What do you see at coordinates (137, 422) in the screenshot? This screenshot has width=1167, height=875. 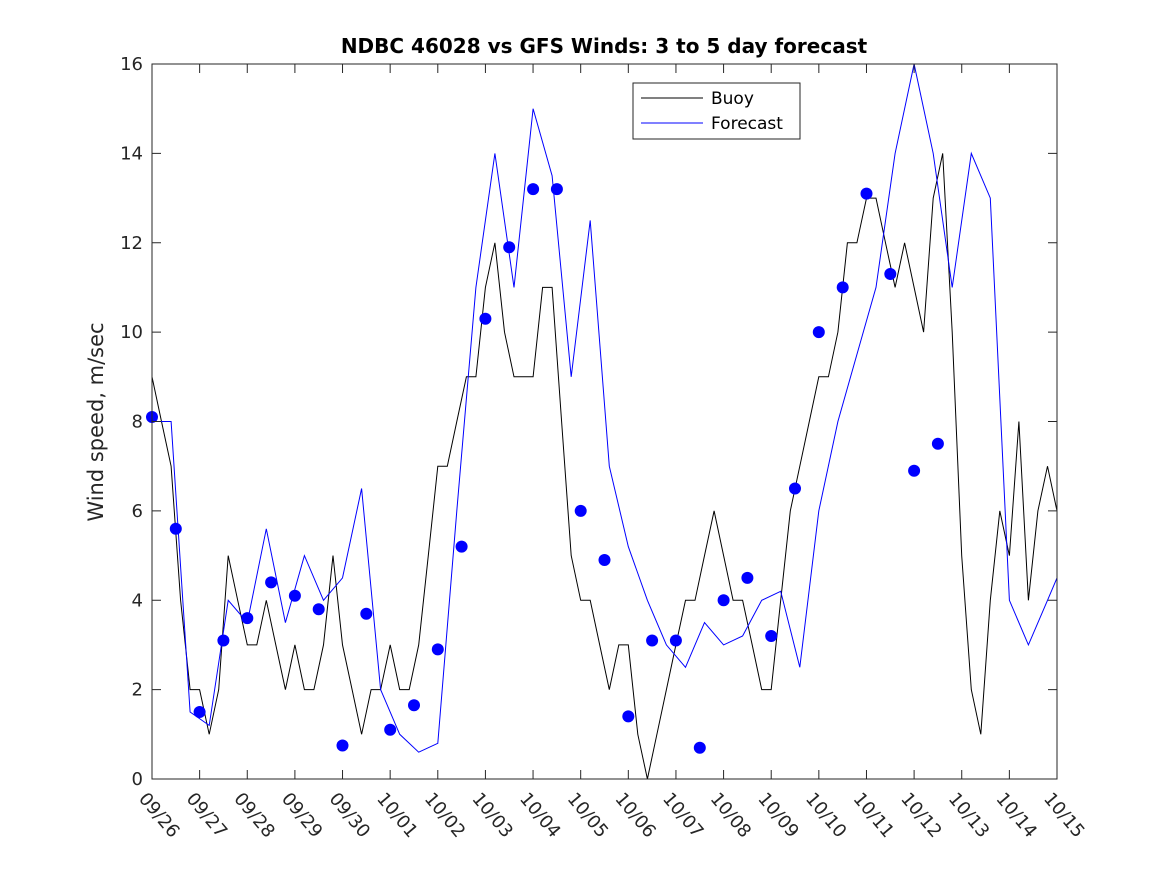 I see `y-tick-label: 8` at bounding box center [137, 422].